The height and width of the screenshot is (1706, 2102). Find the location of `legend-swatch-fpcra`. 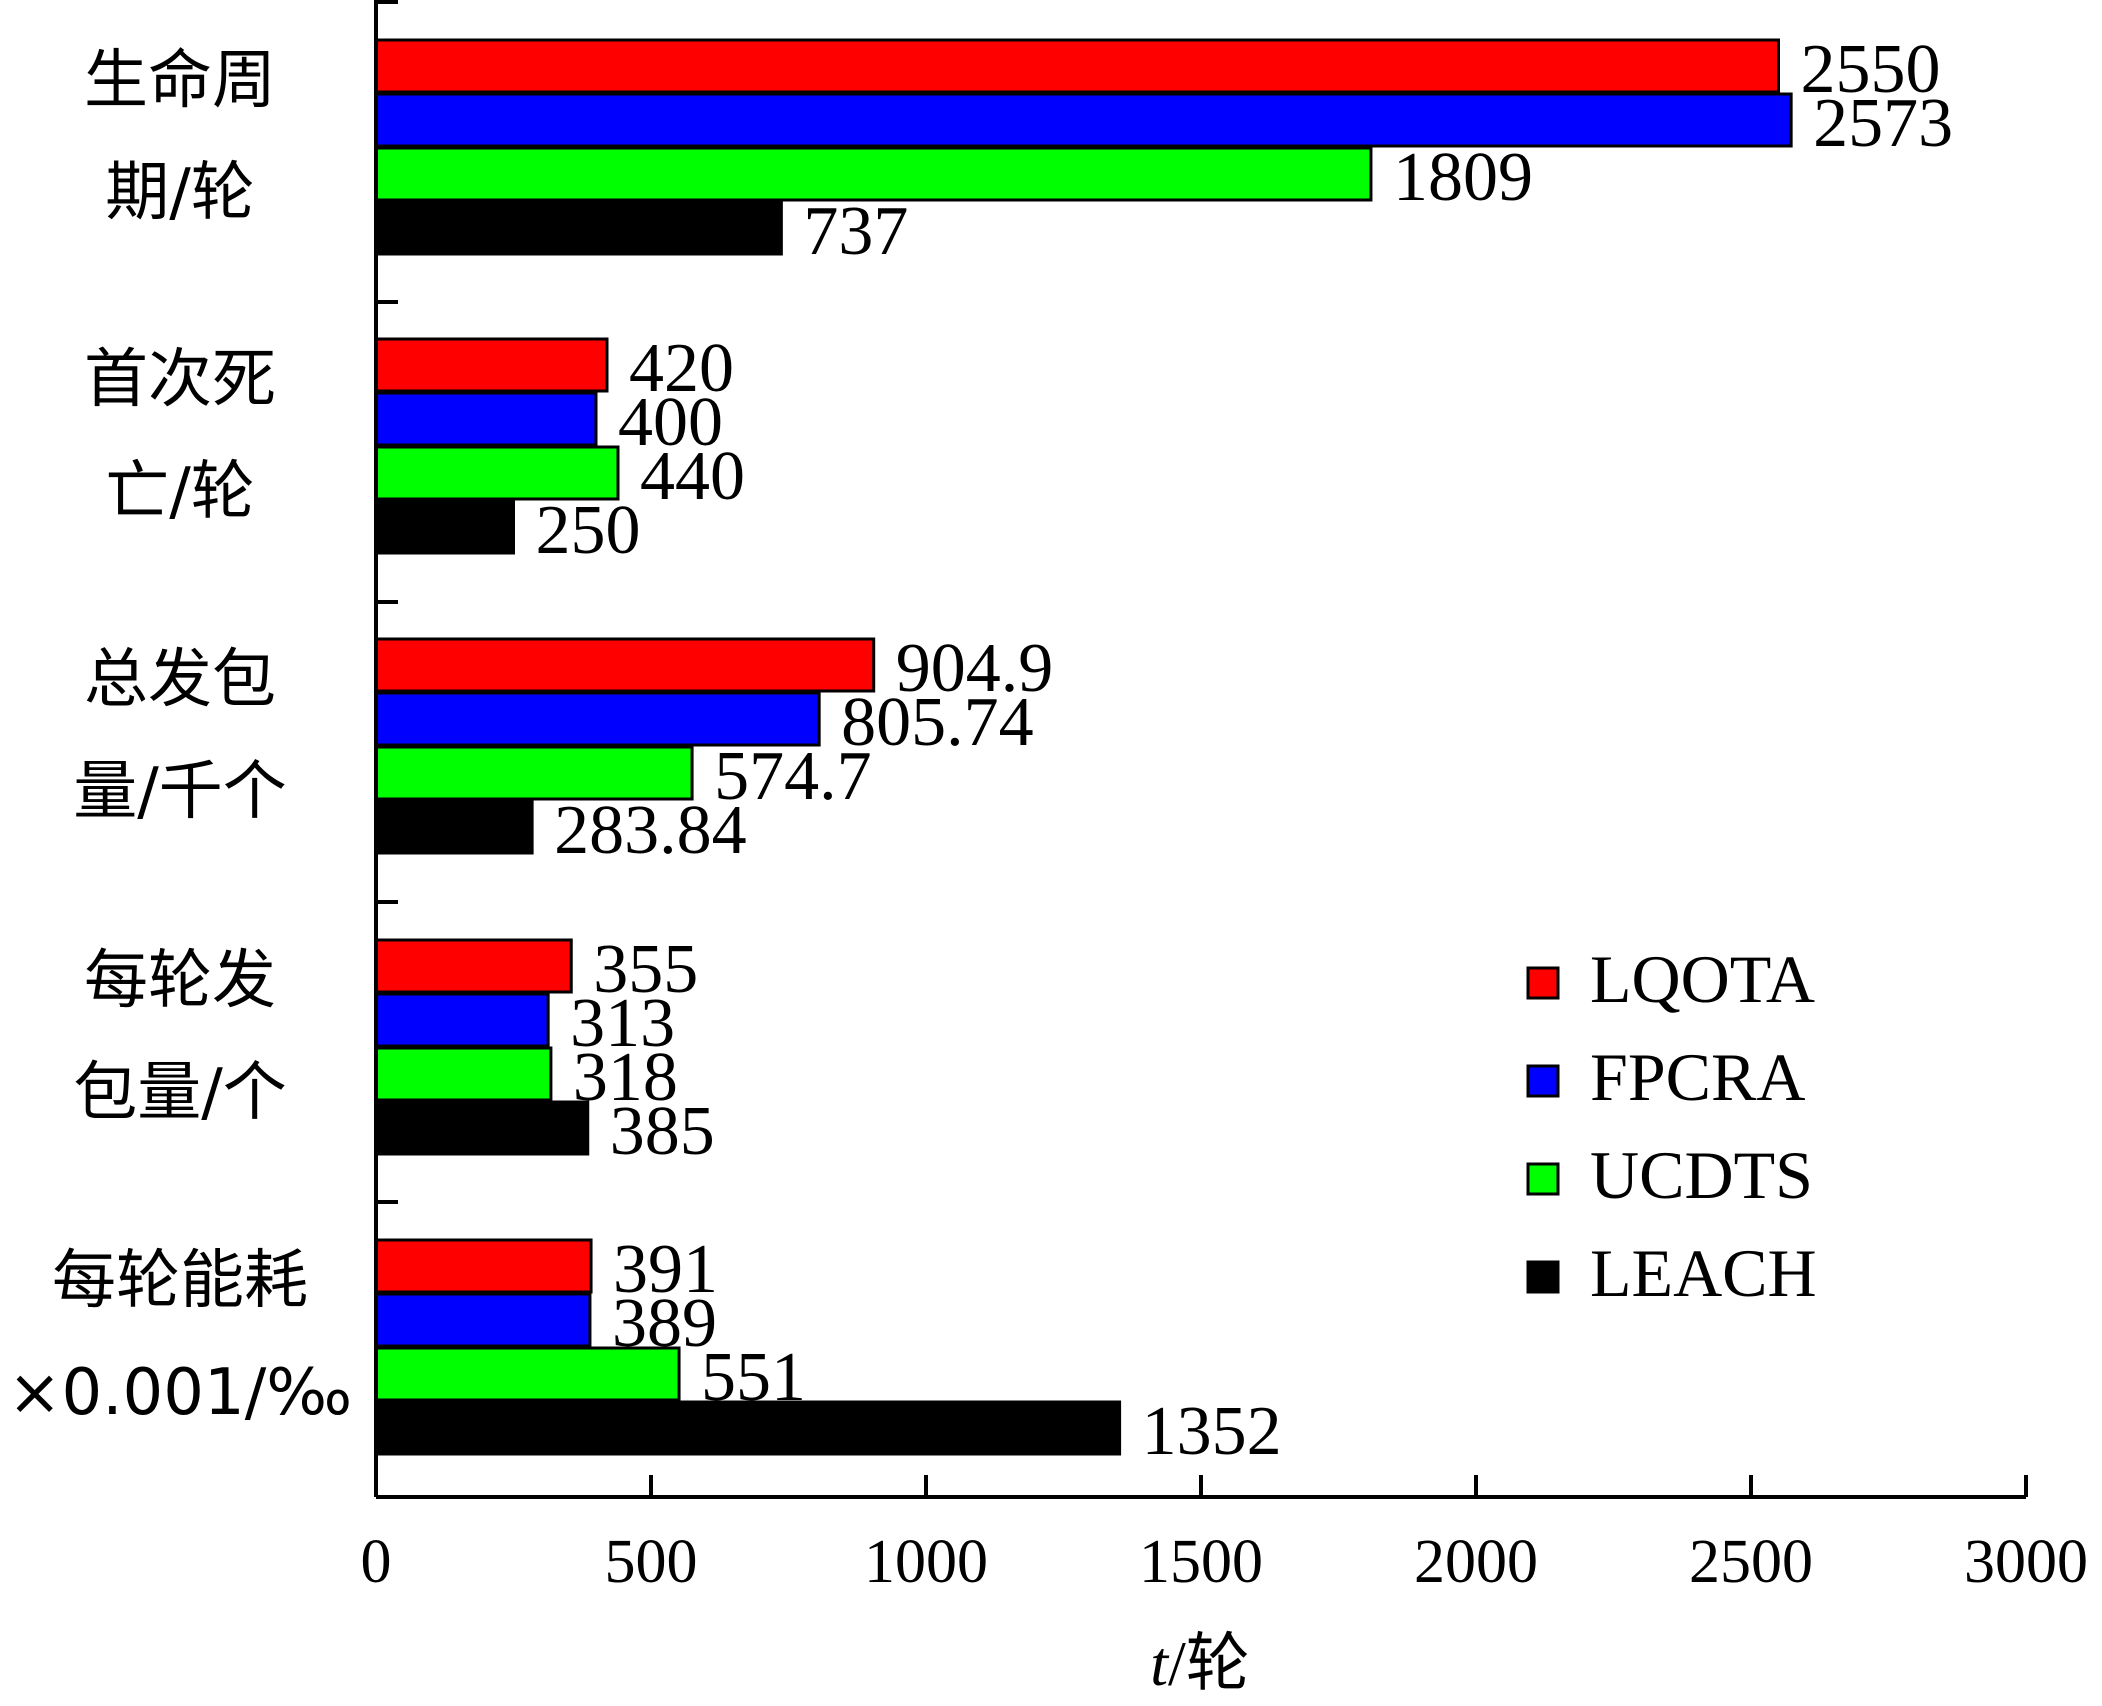

legend-swatch-fpcra is located at coordinates (1543, 1081).